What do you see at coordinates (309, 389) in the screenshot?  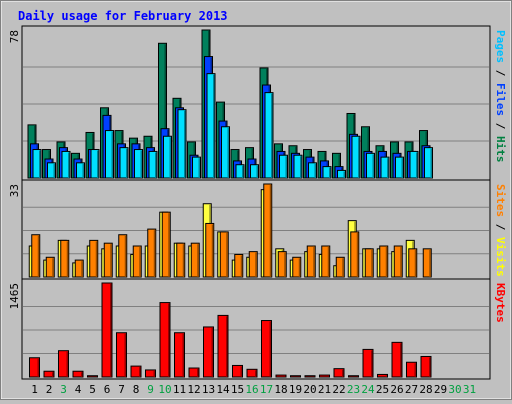 I see `x-tick-label: 20` at bounding box center [309, 389].